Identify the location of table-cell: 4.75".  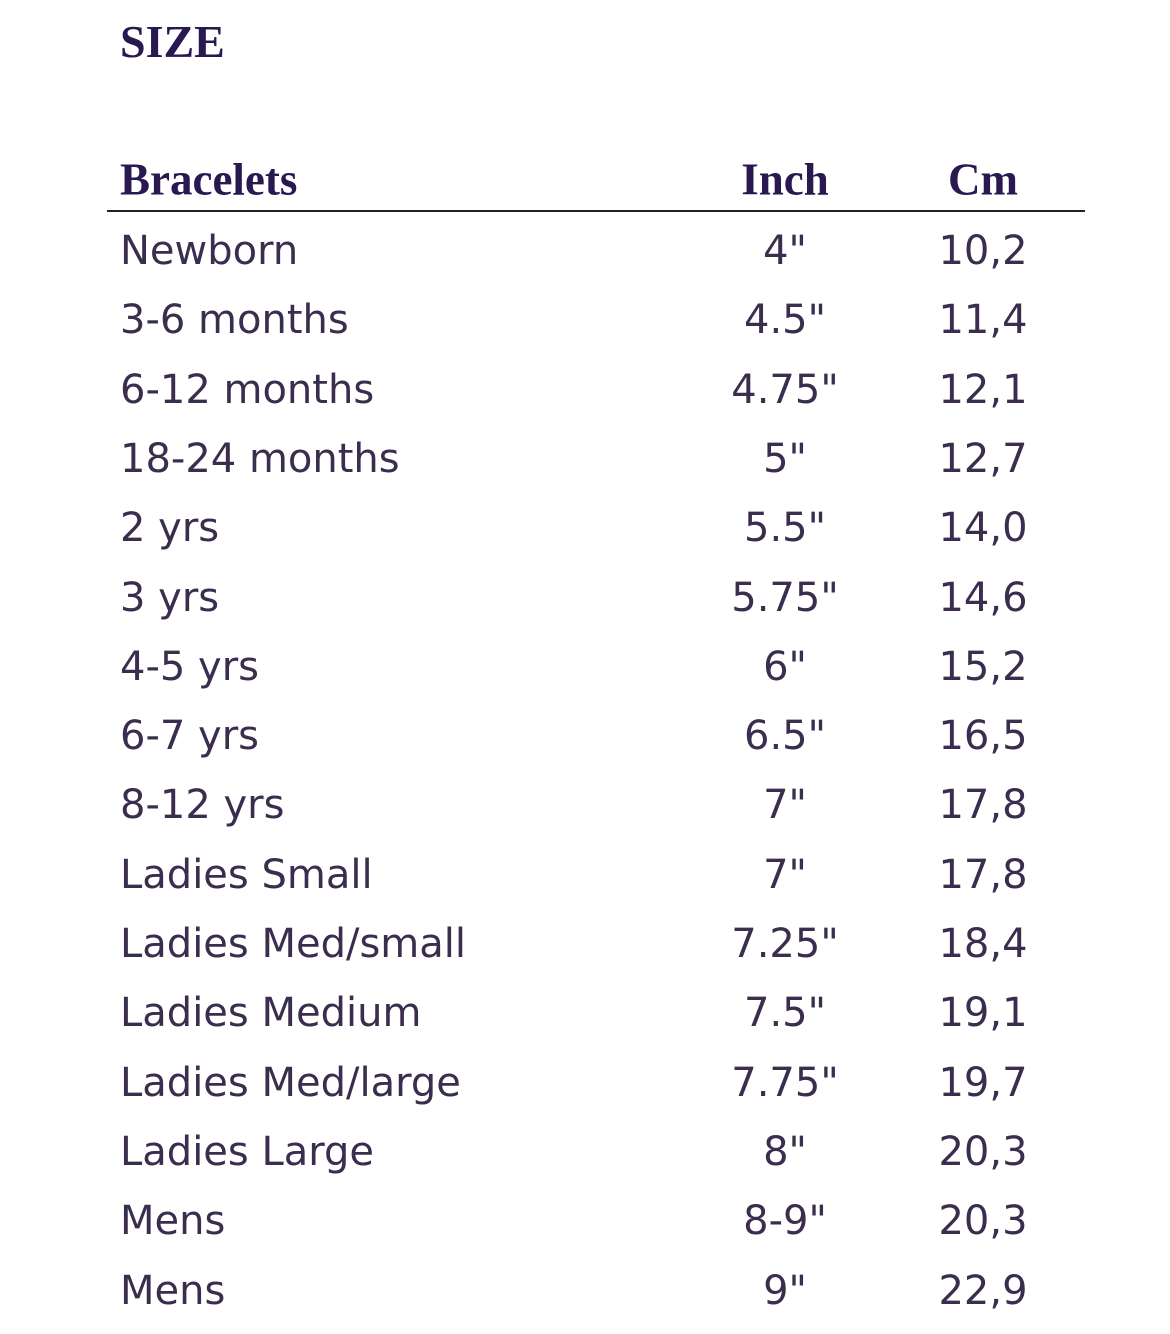
(785, 389).